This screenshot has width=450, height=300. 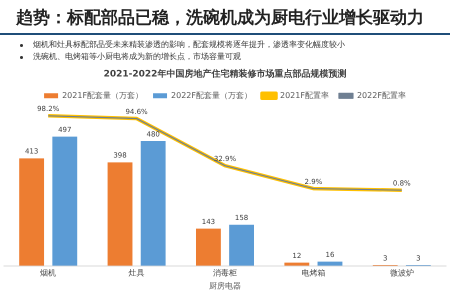 I want to click on legend-label: 2022F配置率, so click(x=381, y=95).